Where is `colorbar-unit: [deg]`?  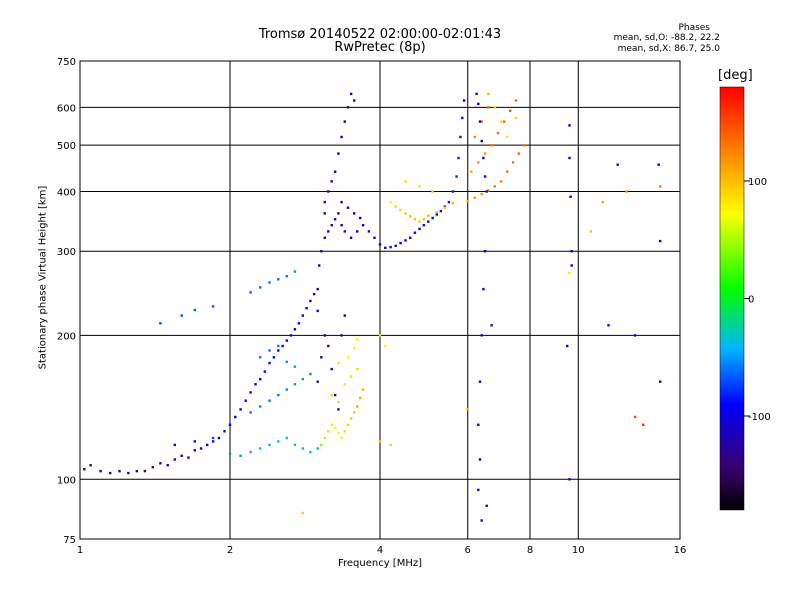
colorbar-unit: [deg] is located at coordinates (735, 75).